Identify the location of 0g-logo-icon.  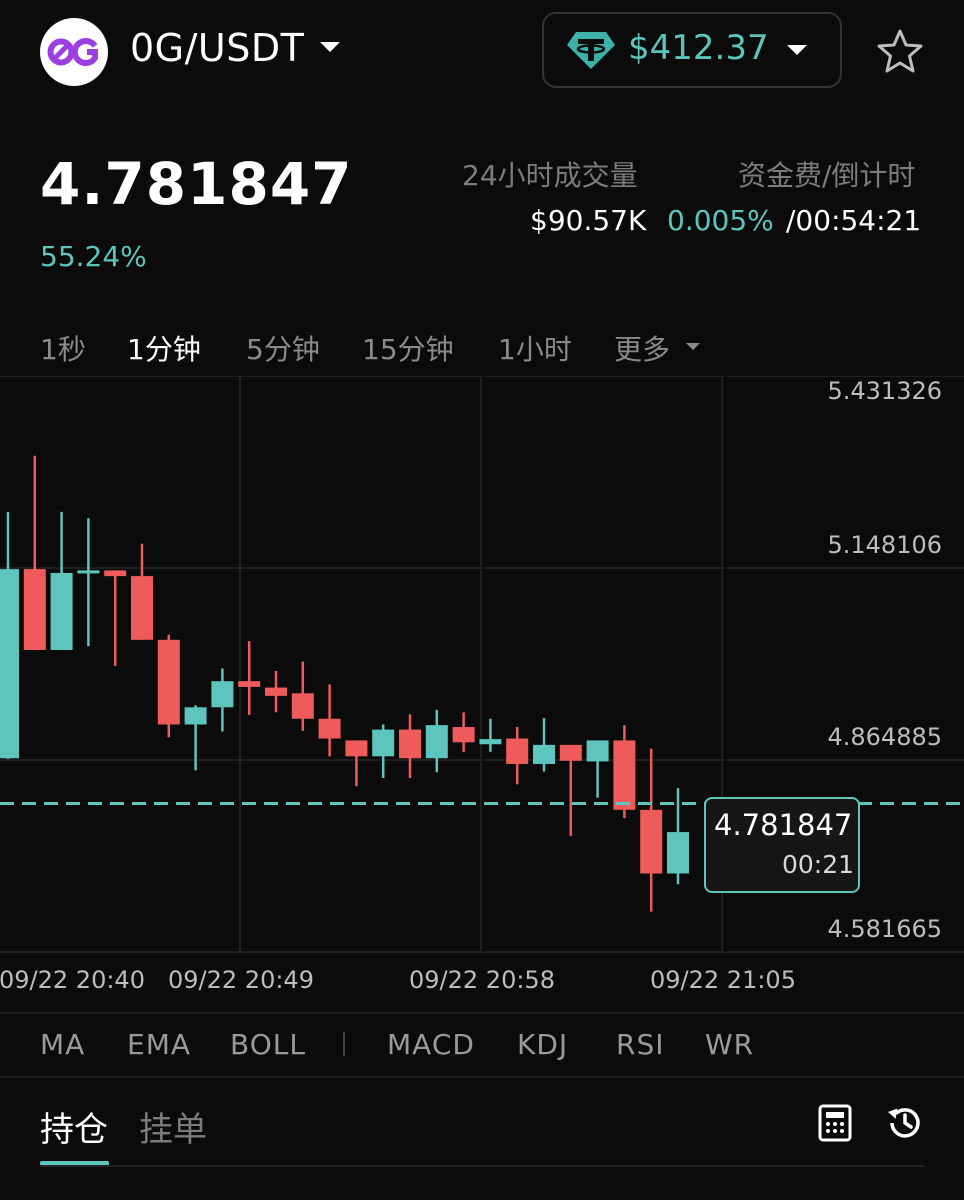
(72, 52).